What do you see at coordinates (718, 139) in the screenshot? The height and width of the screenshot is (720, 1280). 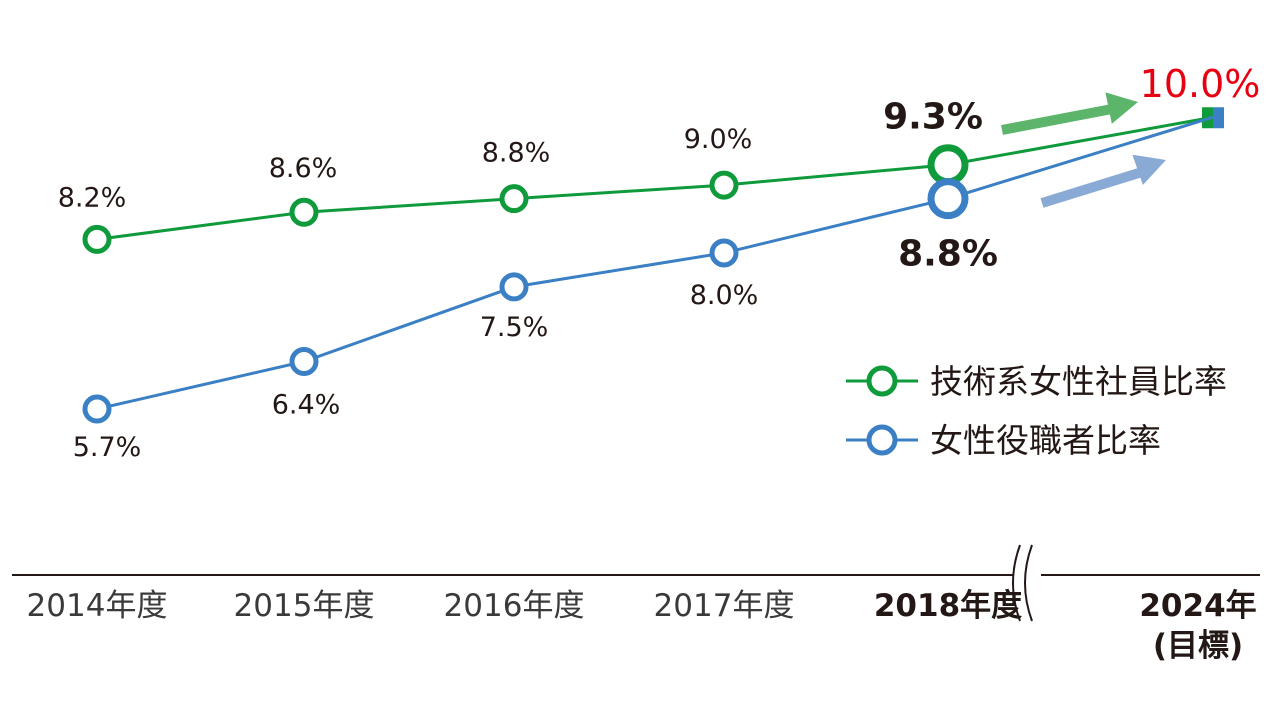 I see `data-label-1-4: 9.0%` at bounding box center [718, 139].